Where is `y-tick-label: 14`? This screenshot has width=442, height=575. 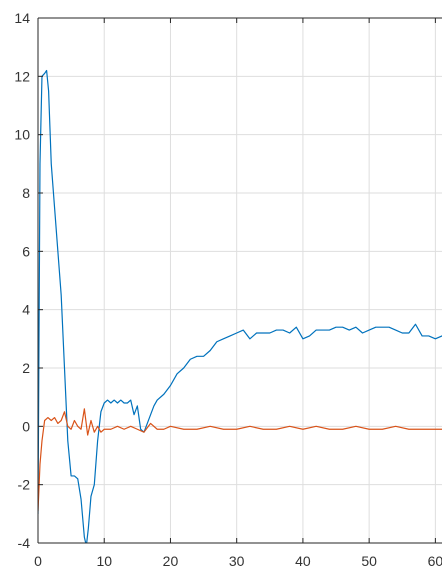 y-tick-label: 14 is located at coordinates (22, 18).